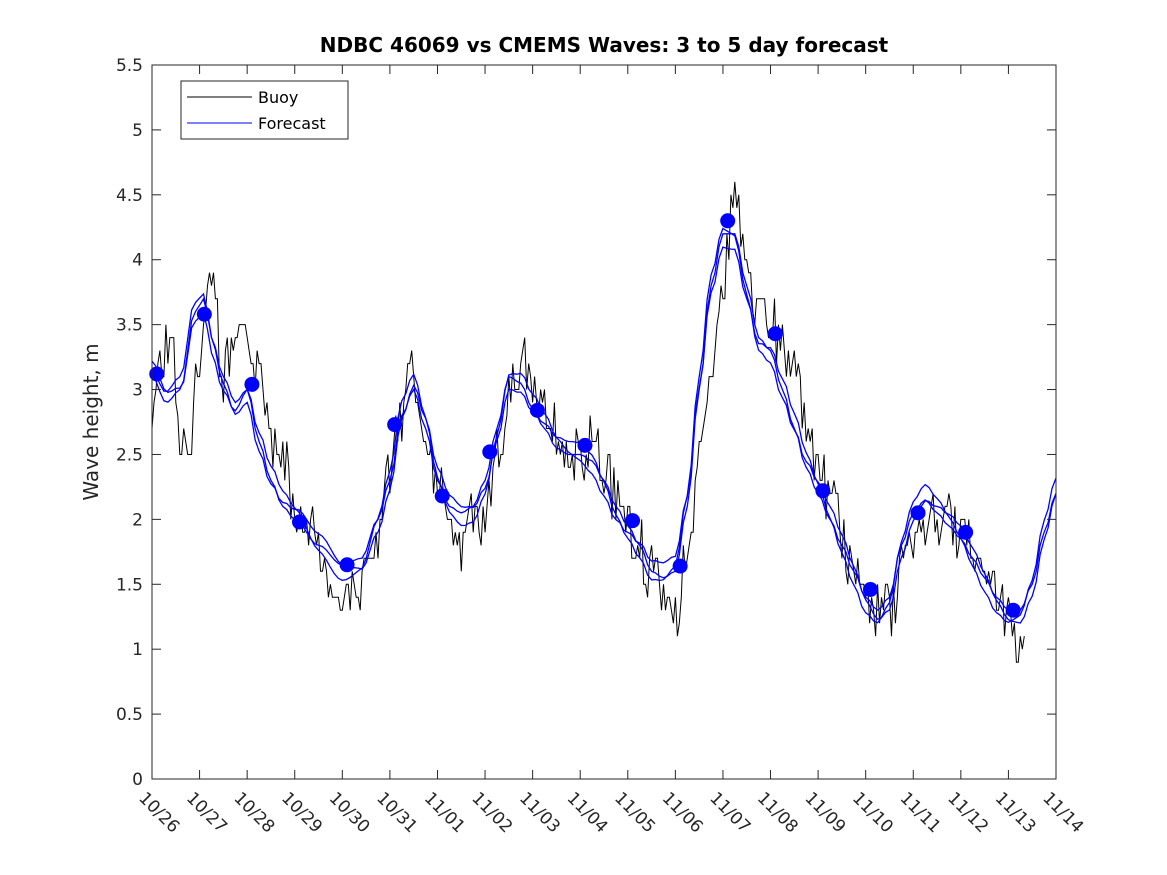 The image size is (1167, 875). Describe the element at coordinates (137, 131) in the screenshot. I see `y-tick-label: 5` at that location.